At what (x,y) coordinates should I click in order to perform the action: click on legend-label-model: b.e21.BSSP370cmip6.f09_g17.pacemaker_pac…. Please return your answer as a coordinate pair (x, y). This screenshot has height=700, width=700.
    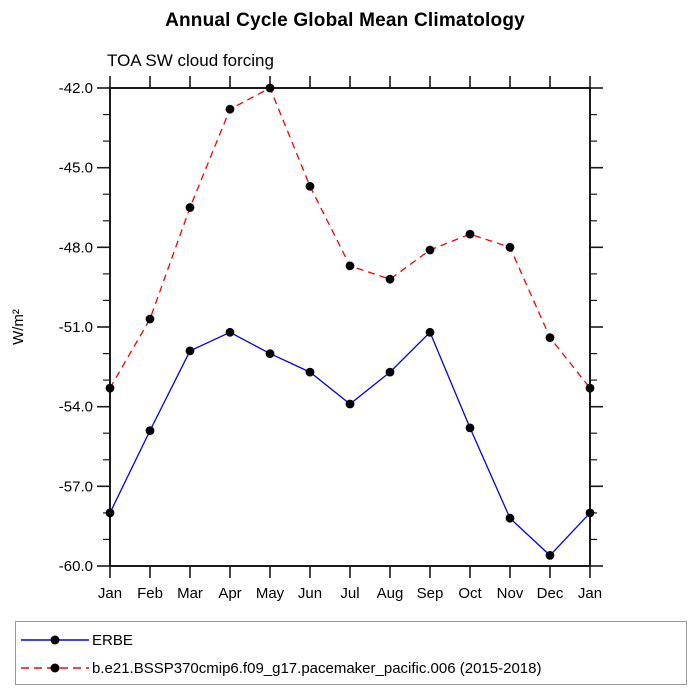
    Looking at the image, I should click on (317, 668).